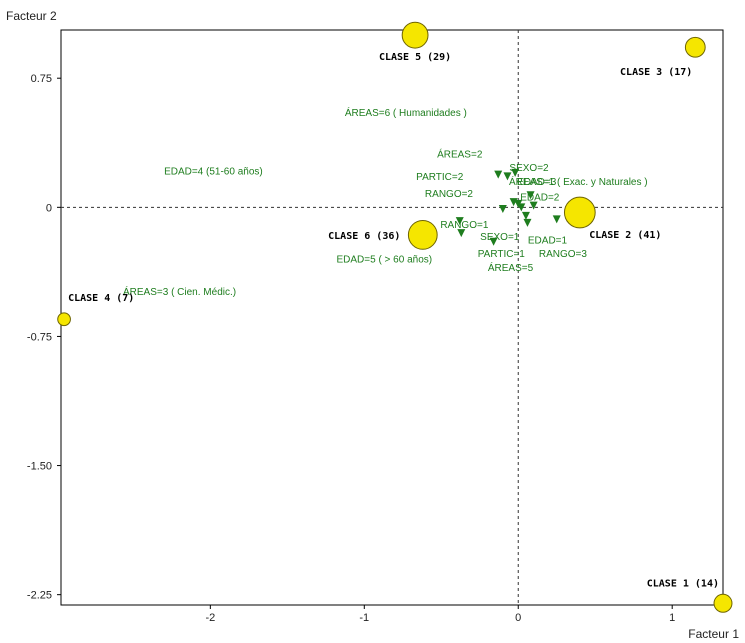  Describe the element at coordinates (364, 618) in the screenshot. I see `x-tick-label: -1` at that location.